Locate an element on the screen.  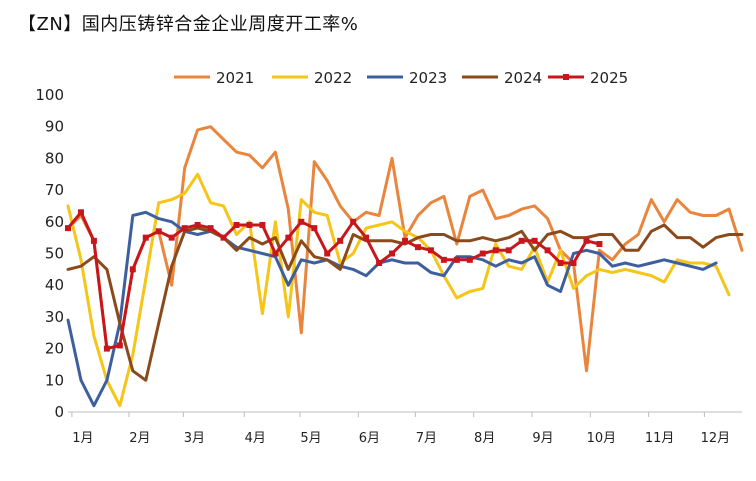
y-tick-label: 20 is located at coordinates (54, 349).